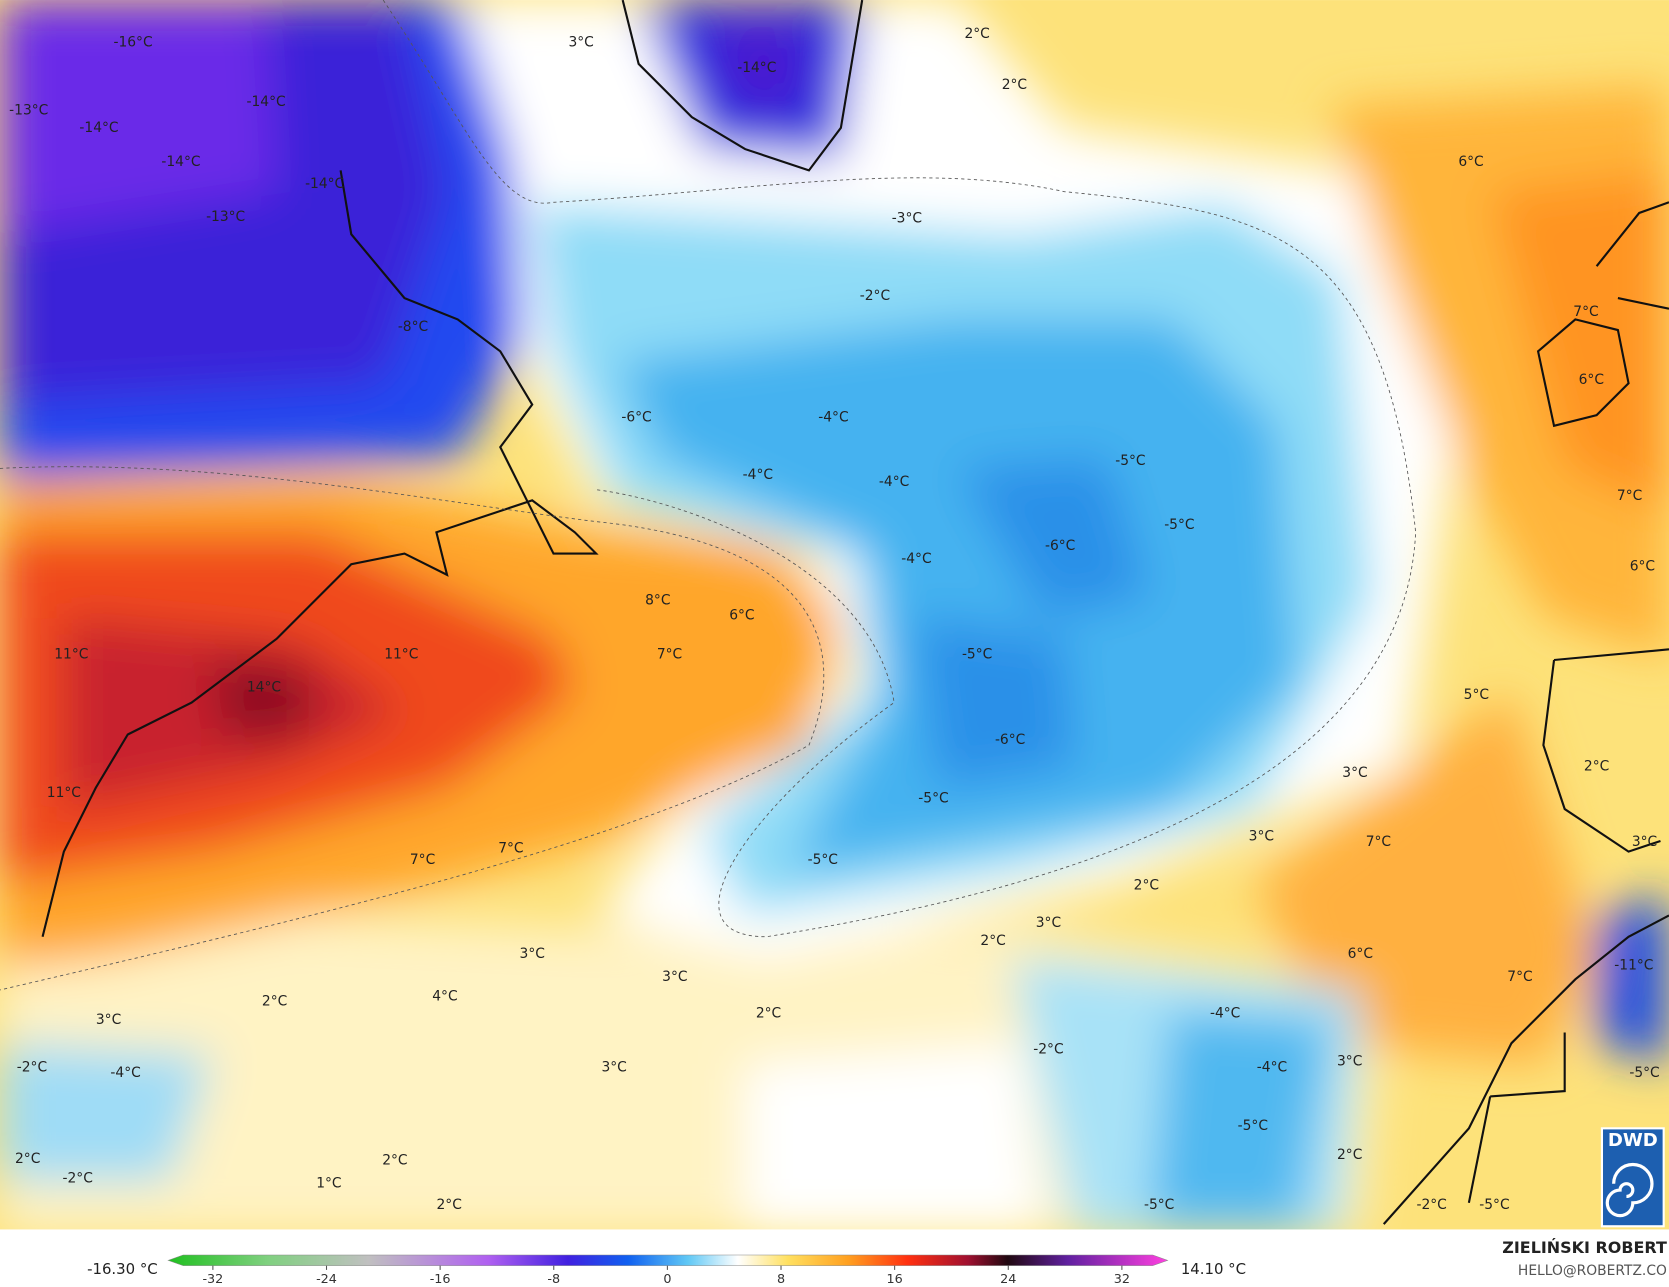 Image resolution: width=1669 pixels, height=1287 pixels. What do you see at coordinates (328, 1184) in the screenshot?
I see `temperature-label: 1°C` at bounding box center [328, 1184].